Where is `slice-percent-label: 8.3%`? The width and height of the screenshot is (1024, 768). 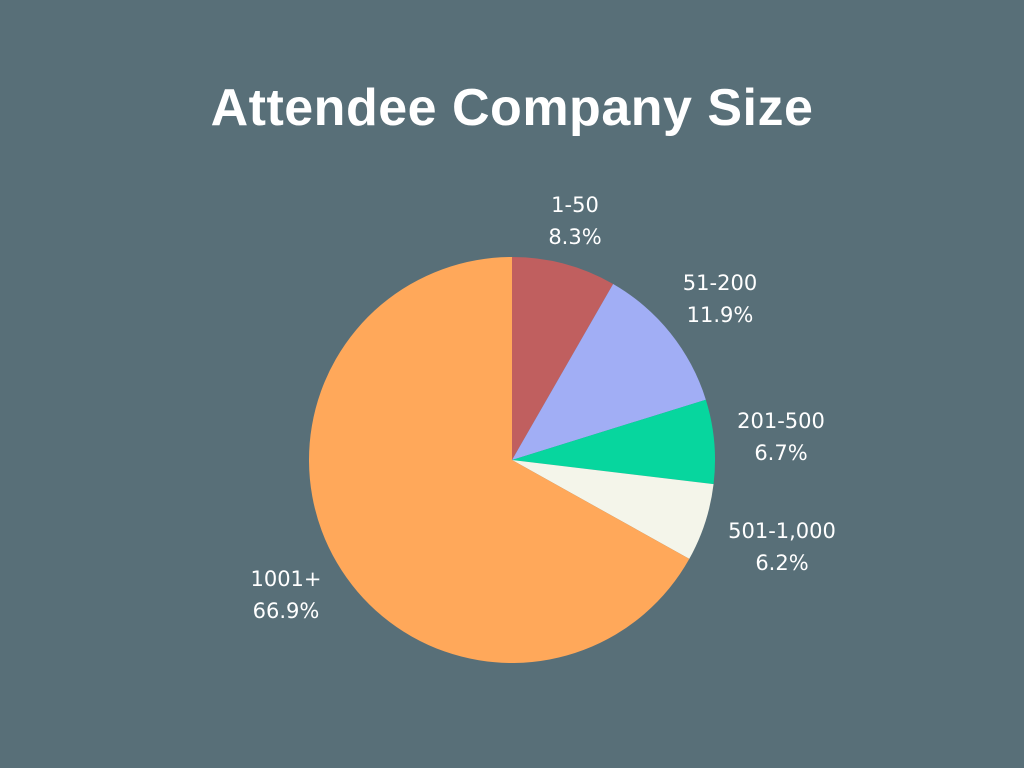
slice-percent-label: 8.3% is located at coordinates (574, 237).